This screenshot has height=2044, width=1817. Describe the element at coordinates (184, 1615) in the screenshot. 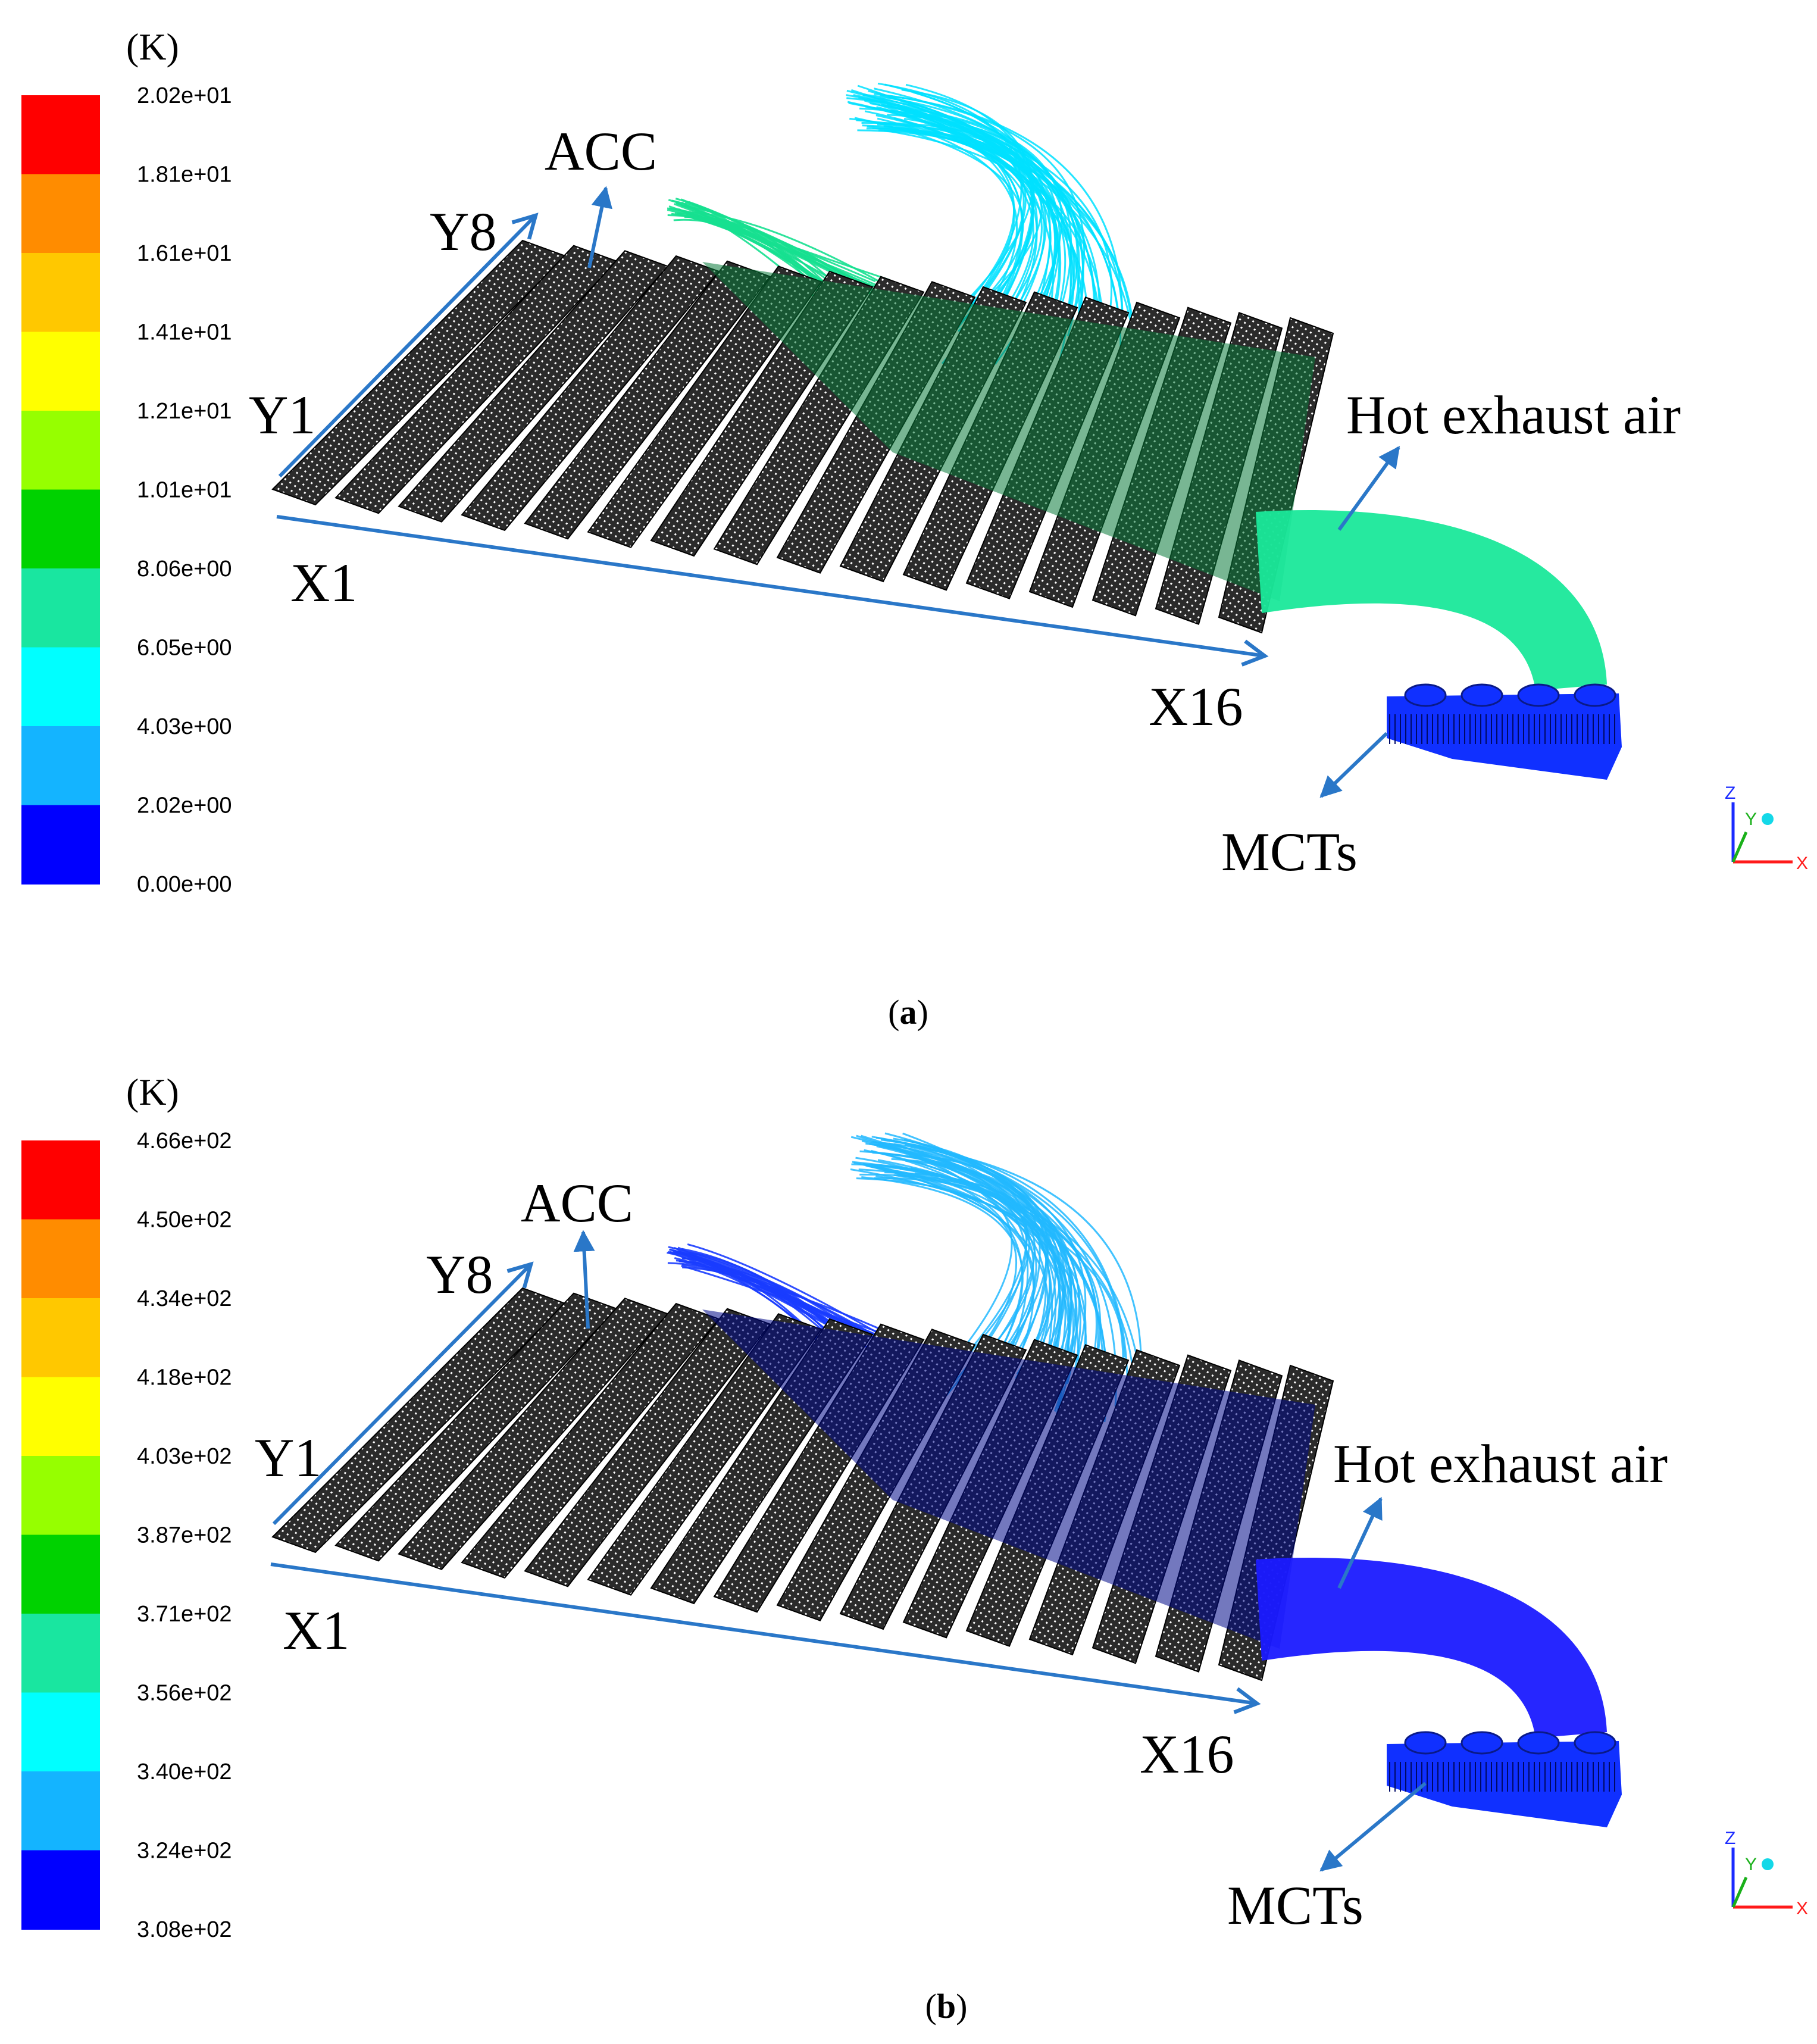

I see `colorbar-tick-label: 3.71e+02` at that location.